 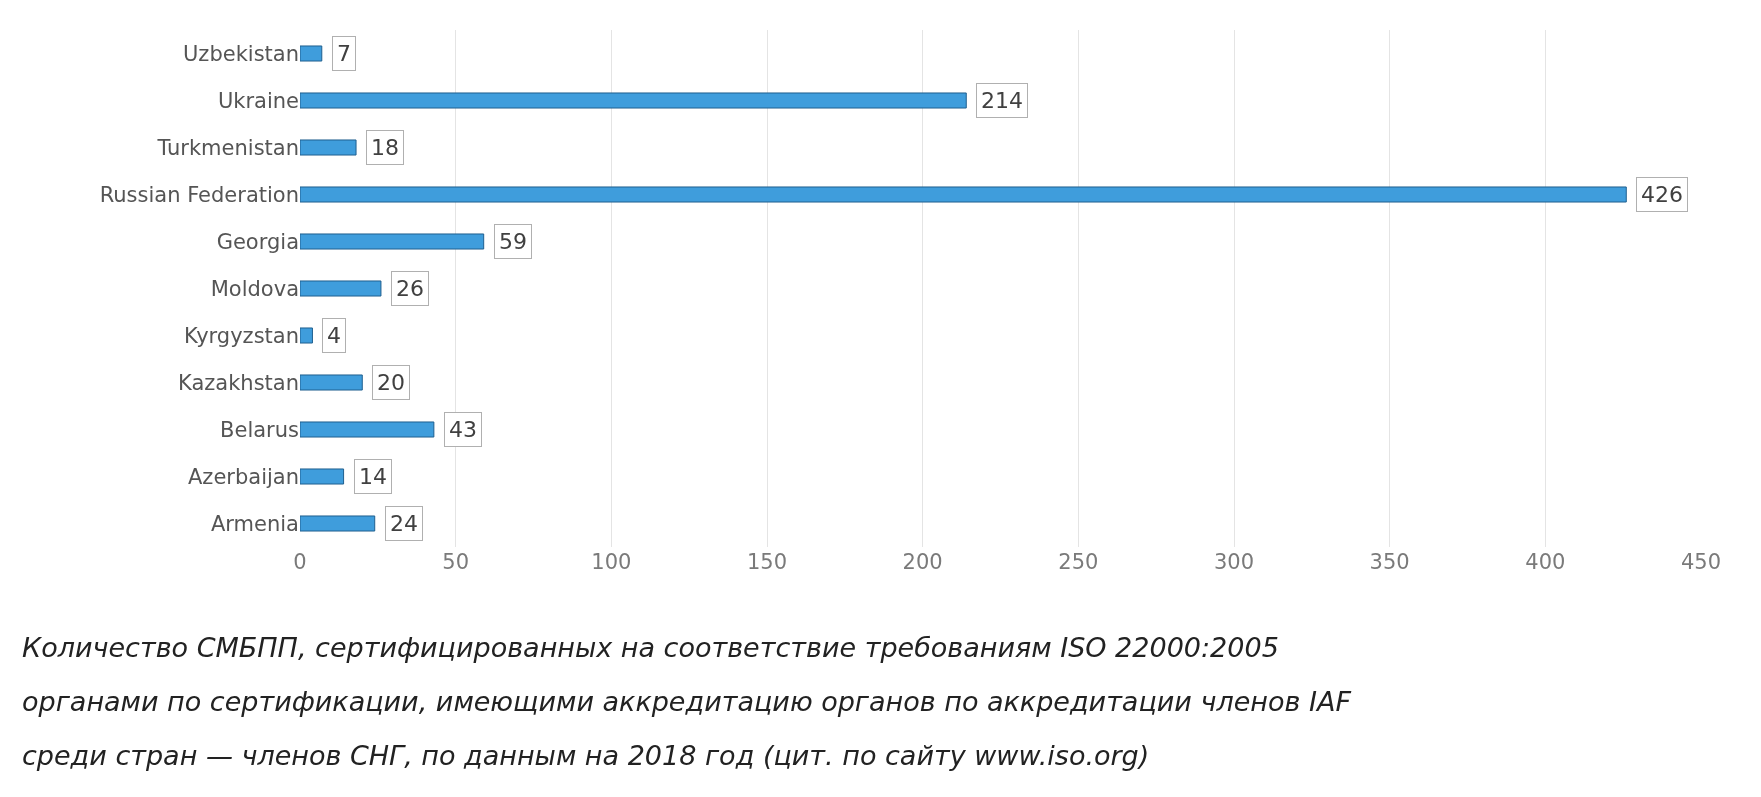 I want to click on y-tick-label: Moldova, so click(x=254, y=288).